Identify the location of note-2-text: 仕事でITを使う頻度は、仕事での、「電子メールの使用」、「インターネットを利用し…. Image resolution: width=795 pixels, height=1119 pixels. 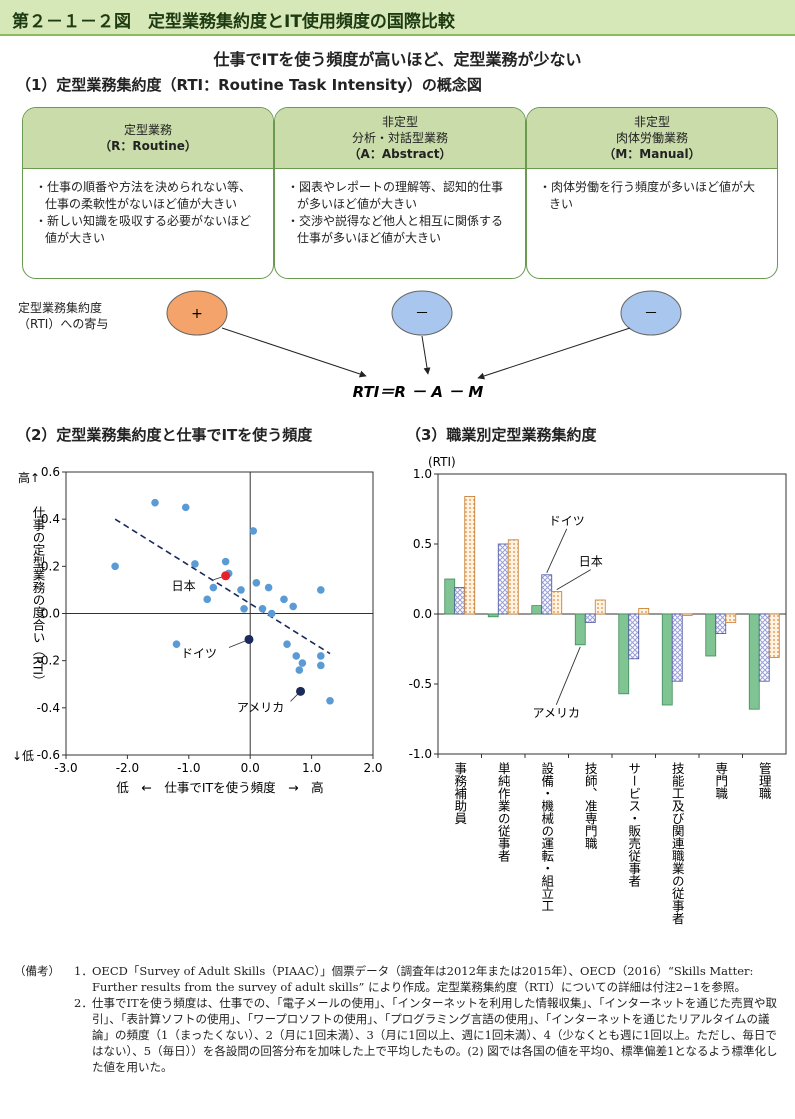
(435, 1035).